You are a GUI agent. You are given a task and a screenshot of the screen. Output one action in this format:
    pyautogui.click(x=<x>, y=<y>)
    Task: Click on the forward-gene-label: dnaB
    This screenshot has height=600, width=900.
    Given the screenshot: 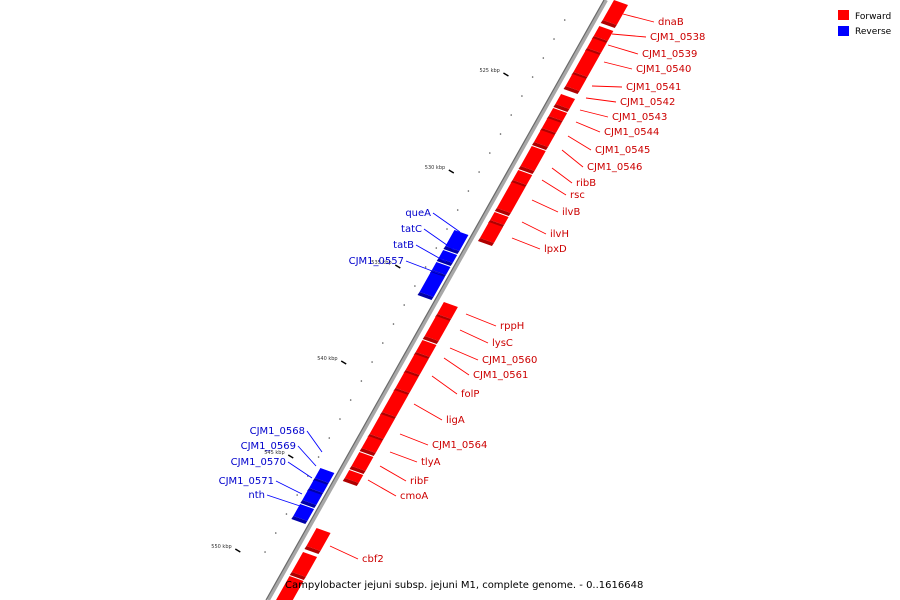 What is the action you would take?
    pyautogui.click(x=671, y=22)
    